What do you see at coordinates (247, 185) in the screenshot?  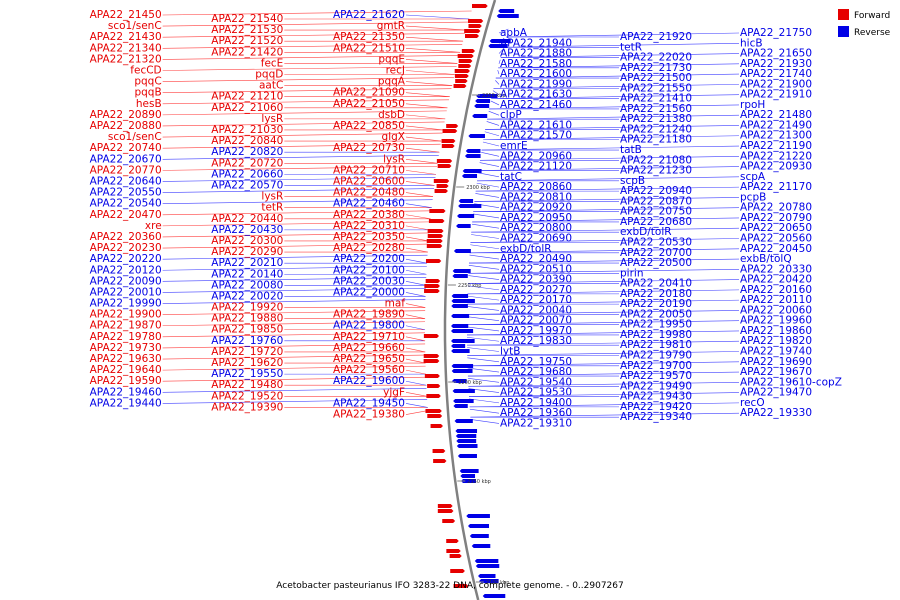 I see `gene-label: APA22_20570` at bounding box center [247, 185].